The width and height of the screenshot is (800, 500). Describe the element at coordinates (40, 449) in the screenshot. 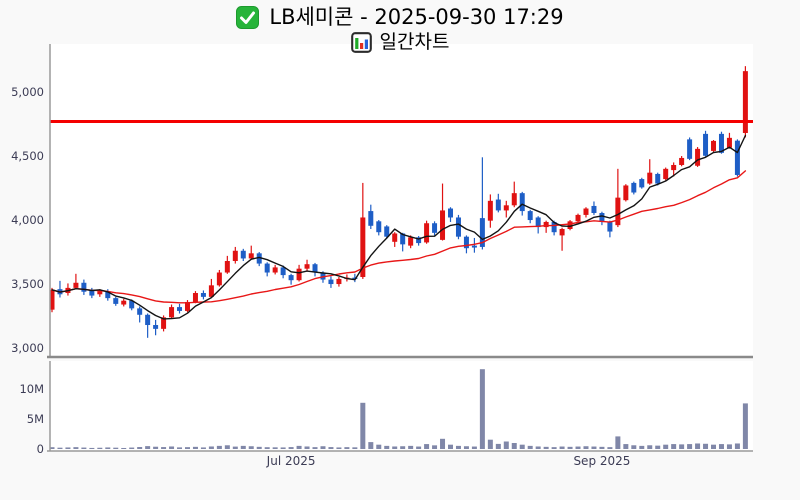

I see `volume-tick-label: 0` at that location.